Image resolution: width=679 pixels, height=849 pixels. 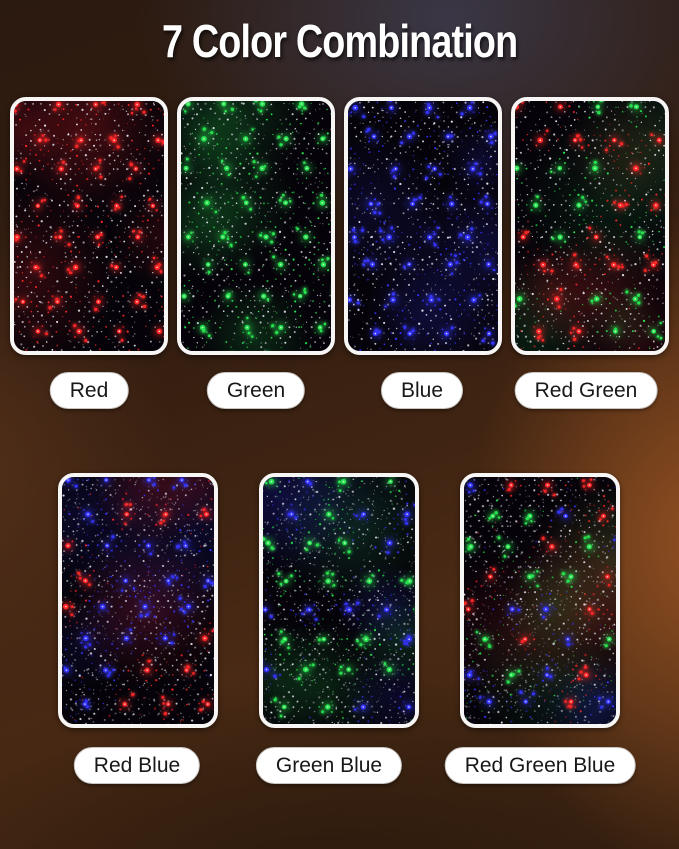 What do you see at coordinates (586, 391) in the screenshot?
I see `color-label-red-green: Red Green` at bounding box center [586, 391].